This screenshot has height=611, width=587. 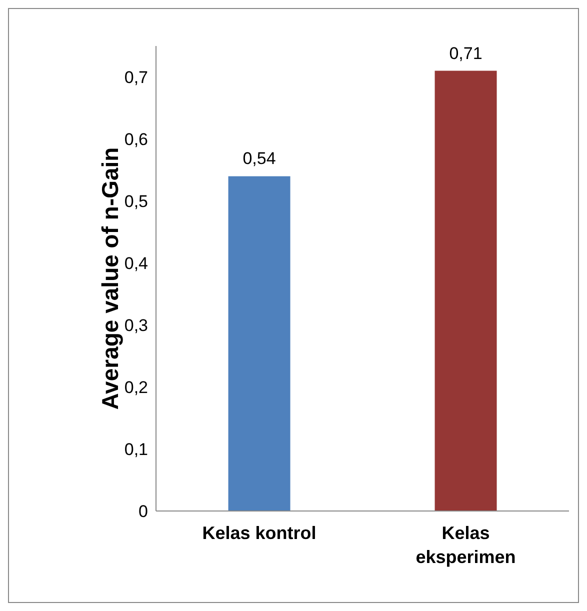 What do you see at coordinates (259, 158) in the screenshot?
I see `data-label: 0,54` at bounding box center [259, 158].